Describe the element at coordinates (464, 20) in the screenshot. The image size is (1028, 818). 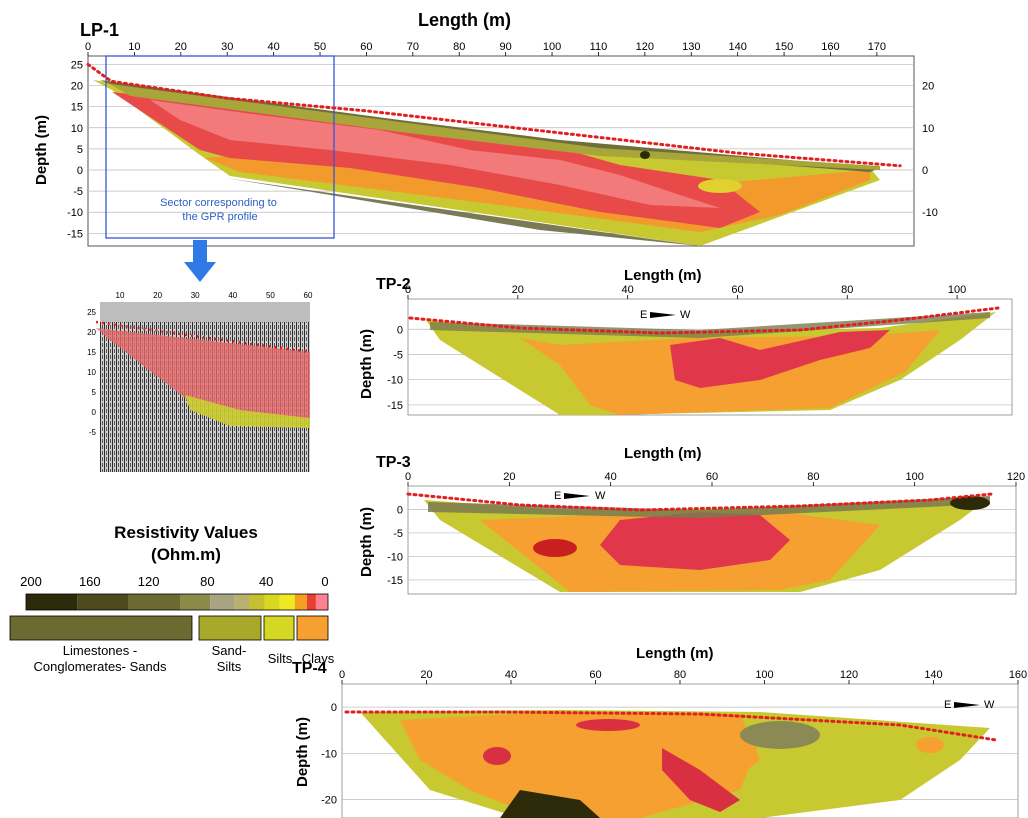
I see `lp1-xlabel: Length (m)` at that location.